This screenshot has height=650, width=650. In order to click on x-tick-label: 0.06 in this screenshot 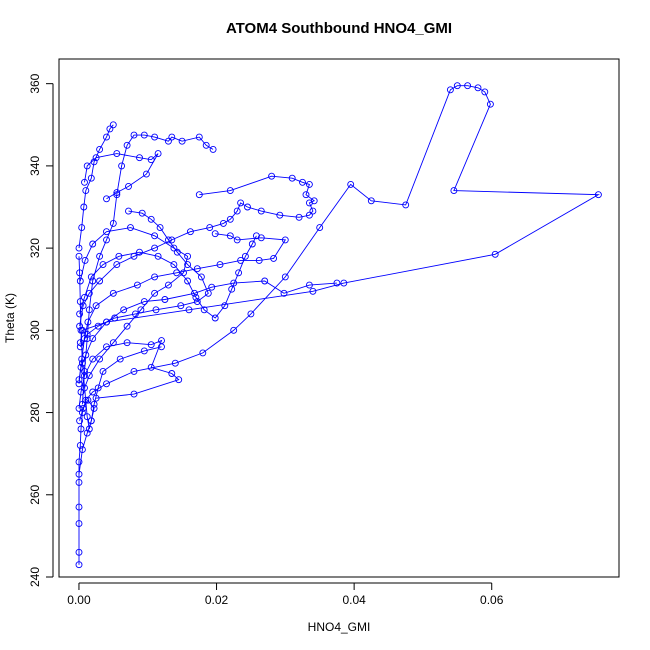, I will do `click(492, 600)`.